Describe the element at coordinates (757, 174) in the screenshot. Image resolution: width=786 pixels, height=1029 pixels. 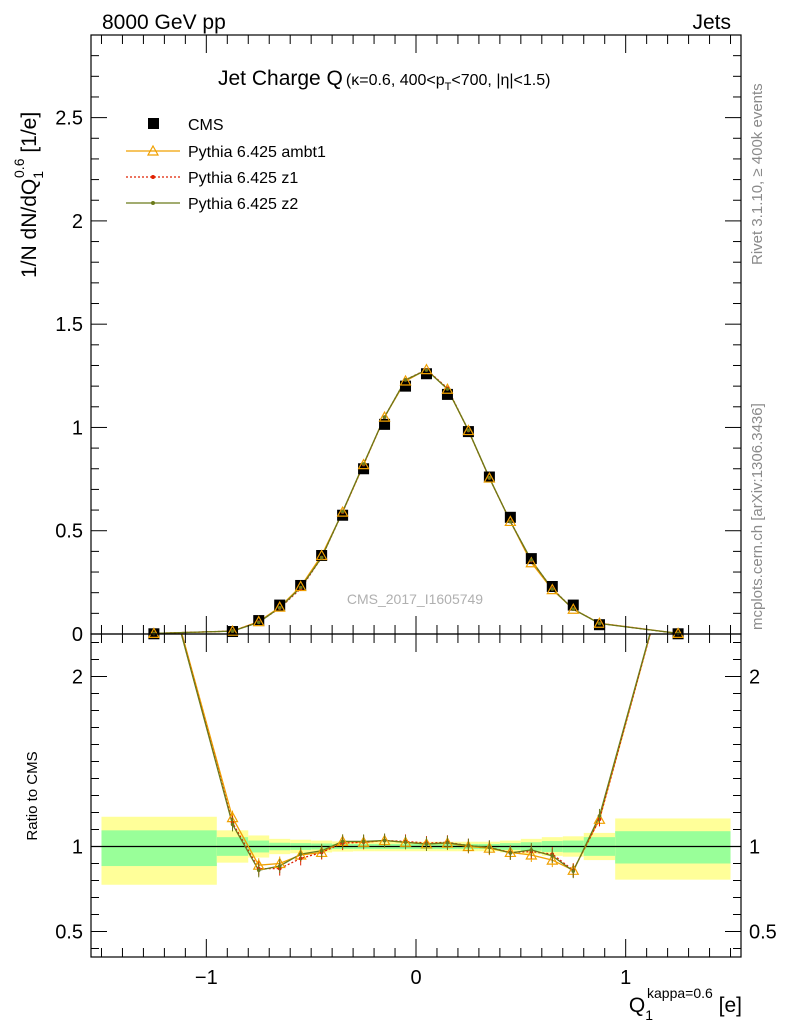
I see `rivet-label: Rivet 3.1.10, ≥ 400k events` at that location.